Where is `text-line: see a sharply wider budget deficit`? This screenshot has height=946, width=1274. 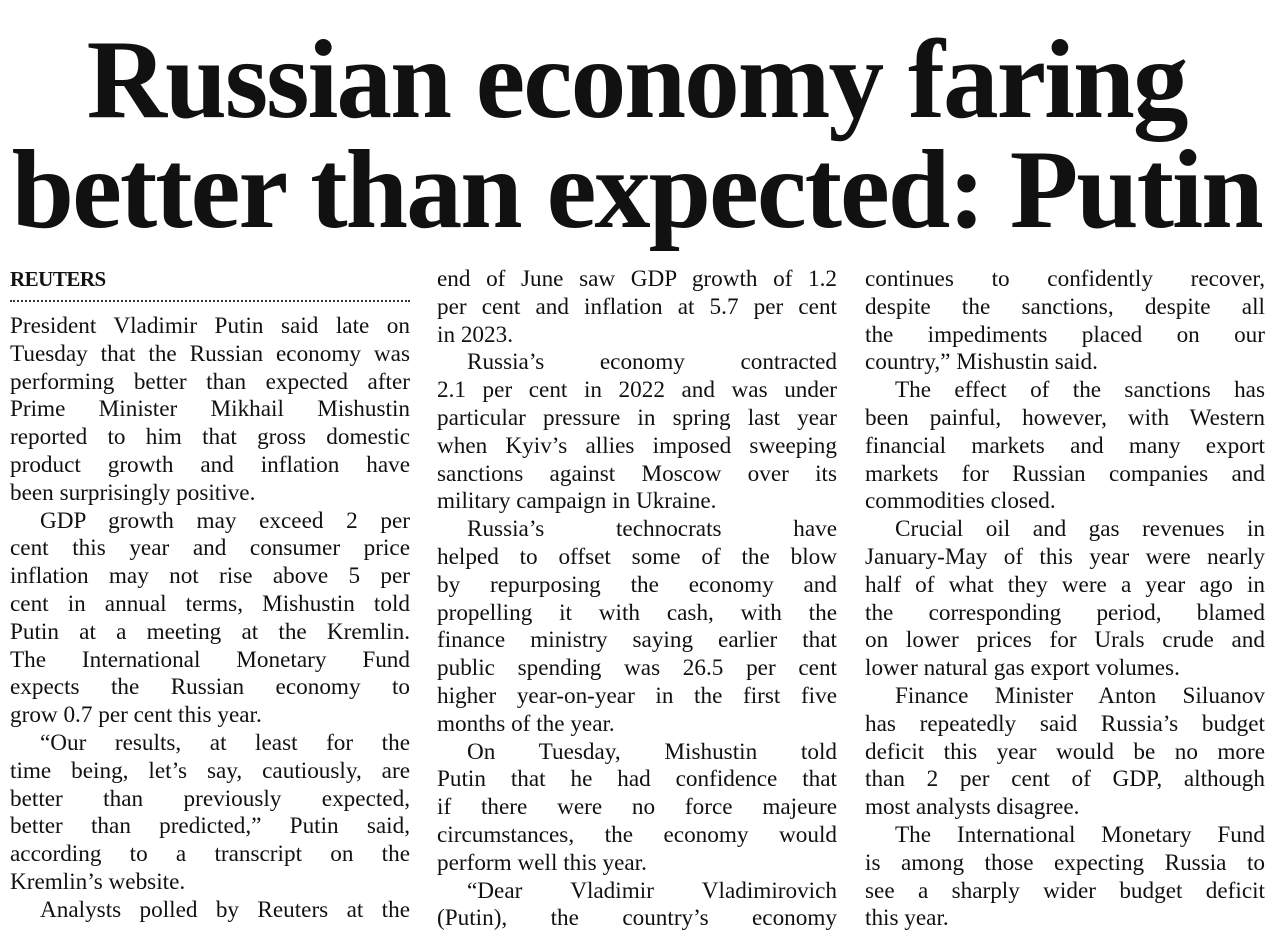
text-line: see a sharply wider budget deficit is located at coordinates (1065, 890).